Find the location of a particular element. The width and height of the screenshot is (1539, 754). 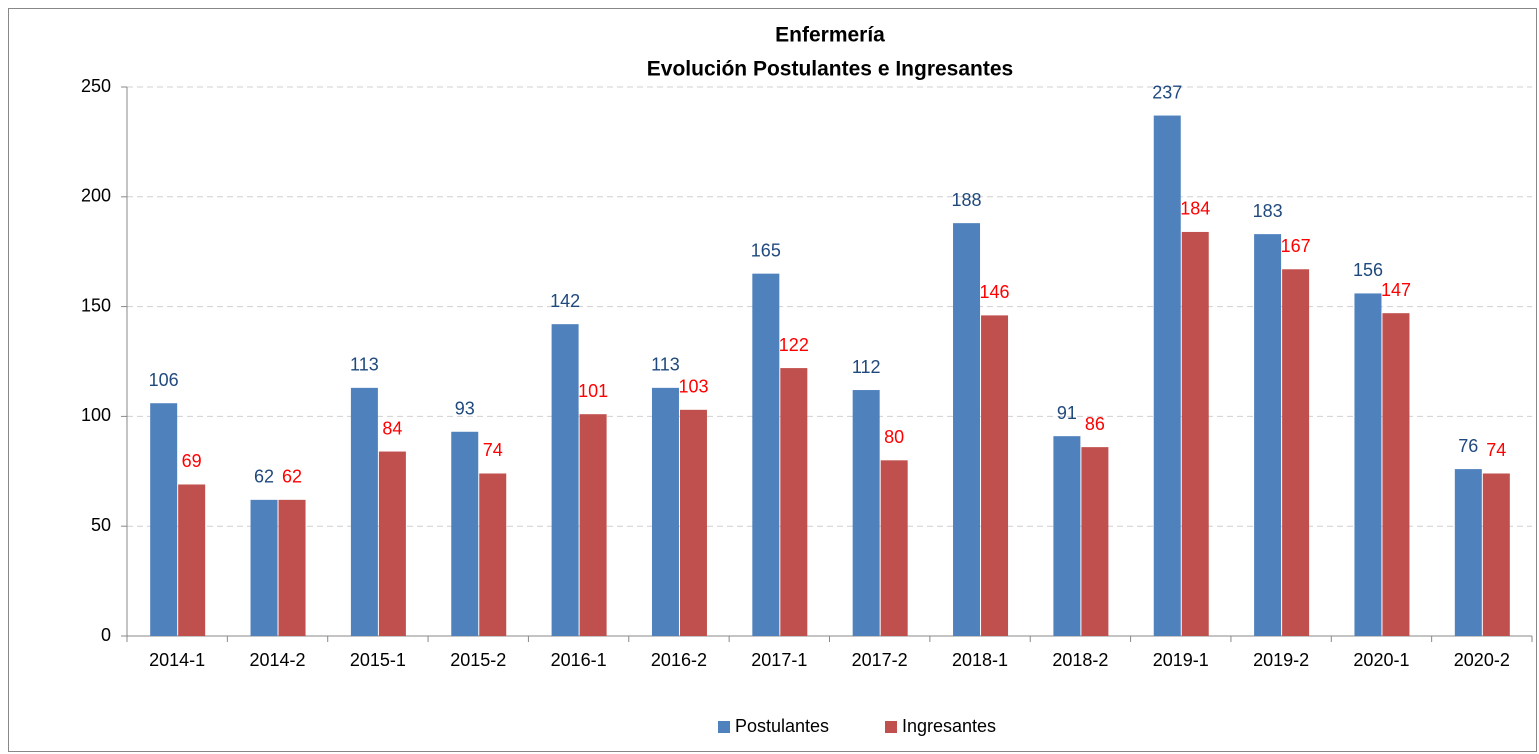

x-tick-label: 2019-2 is located at coordinates (1281, 660).